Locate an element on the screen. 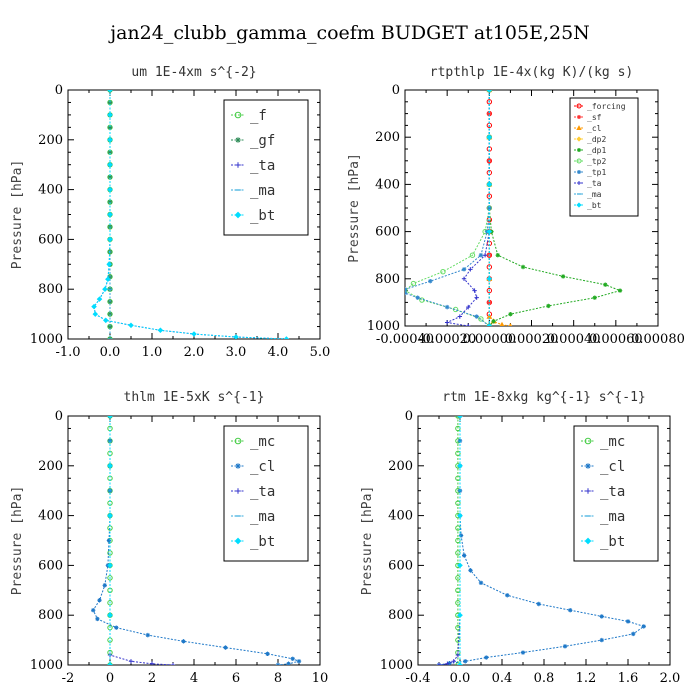 This screenshot has height=700, width=700. y-tick-label: 600 is located at coordinates (50, 565).